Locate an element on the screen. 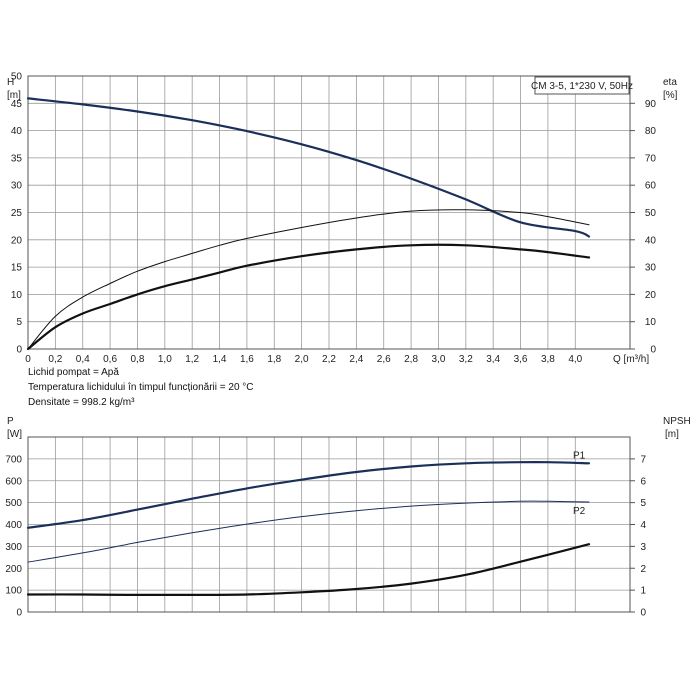 The image size is (700, 700). series-line-eta-lower is located at coordinates (308, 297).